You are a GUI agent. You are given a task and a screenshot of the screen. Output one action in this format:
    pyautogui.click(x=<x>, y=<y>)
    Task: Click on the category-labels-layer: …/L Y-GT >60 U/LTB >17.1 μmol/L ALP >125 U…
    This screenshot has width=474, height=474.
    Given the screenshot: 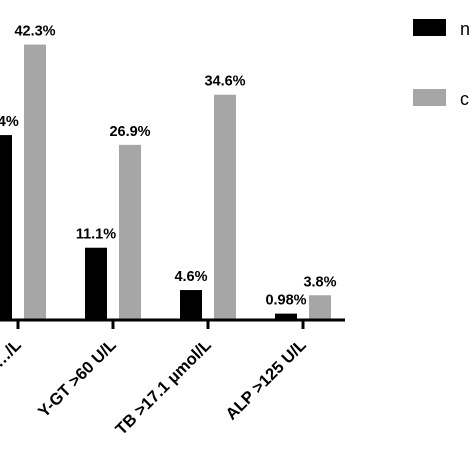 What is the action you would take?
    pyautogui.click(x=155, y=387)
    